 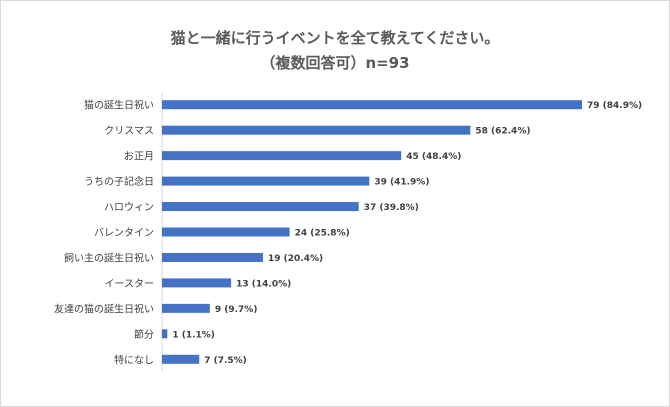 I want to click on category-label: 特になし, so click(x=134, y=360).